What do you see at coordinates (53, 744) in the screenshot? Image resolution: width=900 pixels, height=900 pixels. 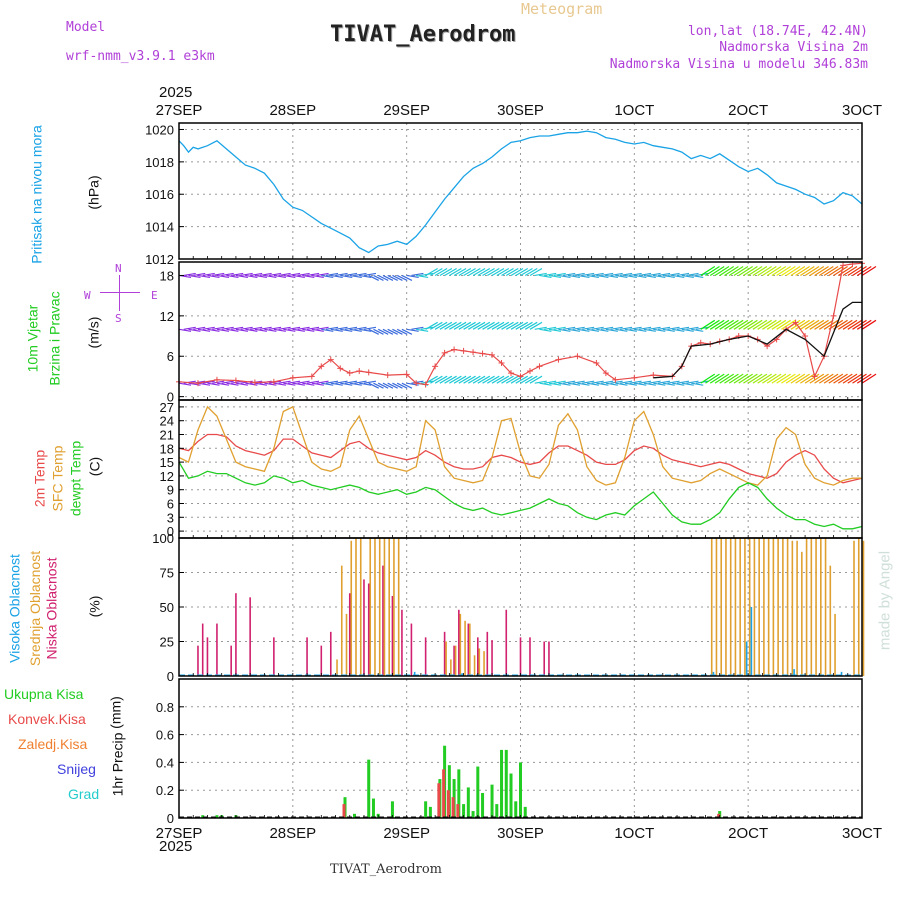 I see `precip-legend-frozen: Zaledj.Kisa` at bounding box center [53, 744].